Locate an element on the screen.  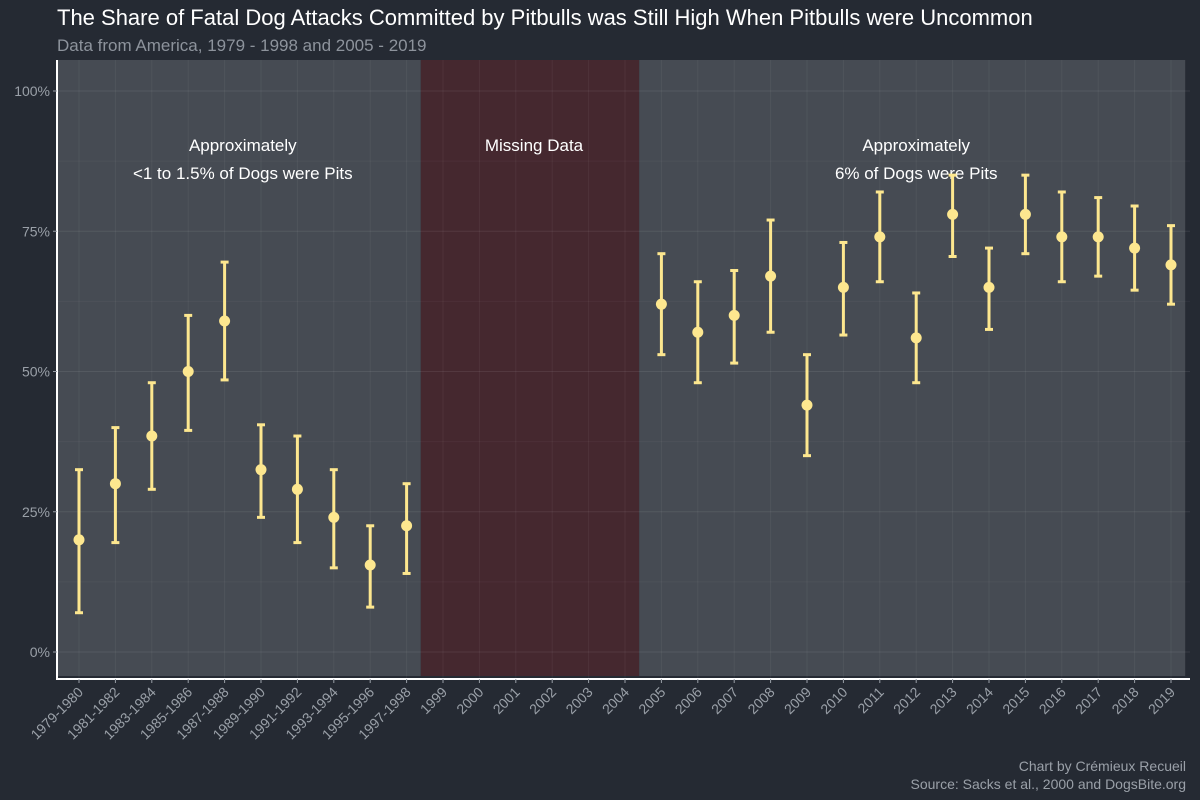
region-label-1-line-2: <1 to 1.5% of Dogs were Pits is located at coordinates (243, 173).